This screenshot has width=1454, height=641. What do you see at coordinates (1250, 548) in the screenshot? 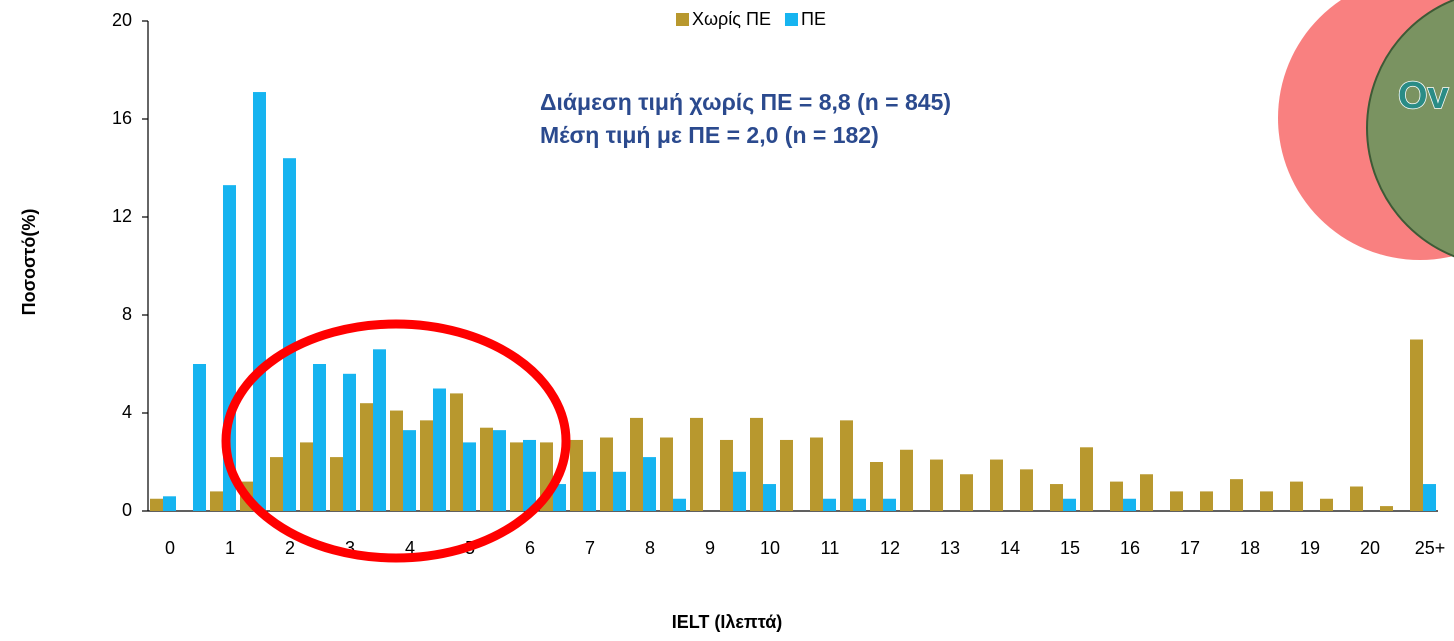
I see `x-tick-label: 18` at bounding box center [1250, 548].